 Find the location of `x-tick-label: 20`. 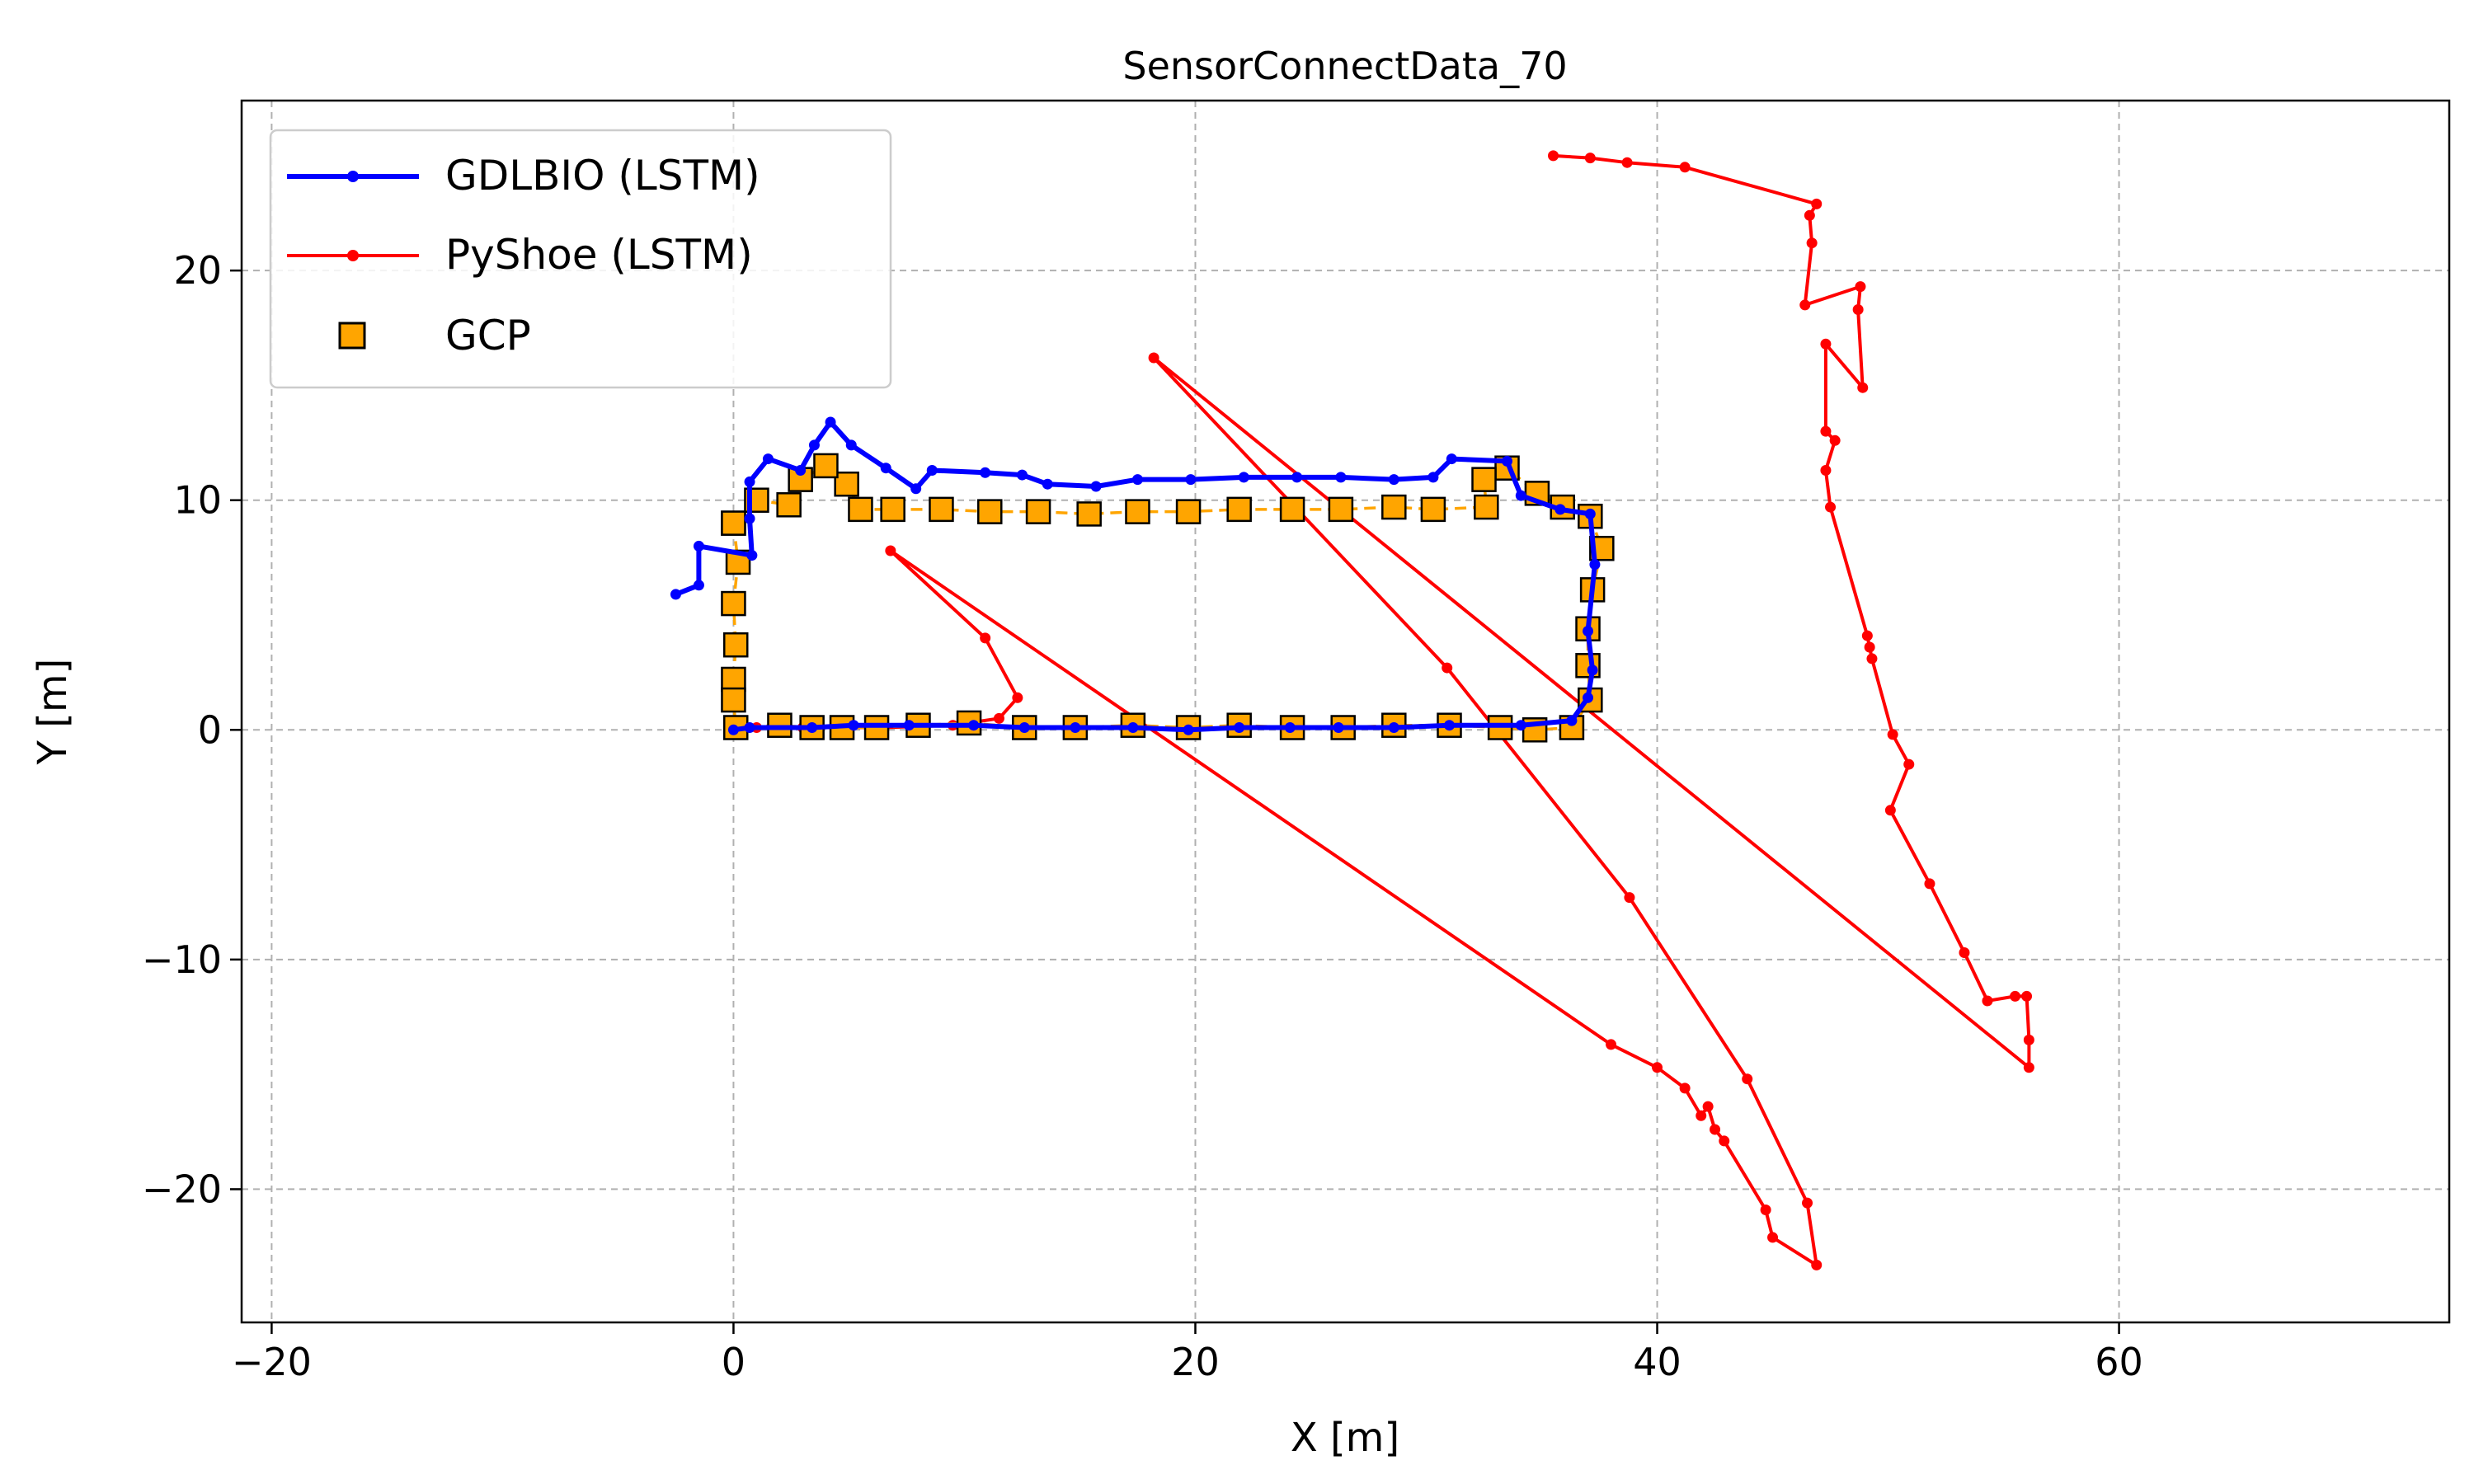

x-tick-label: 20 is located at coordinates (1195, 1362).